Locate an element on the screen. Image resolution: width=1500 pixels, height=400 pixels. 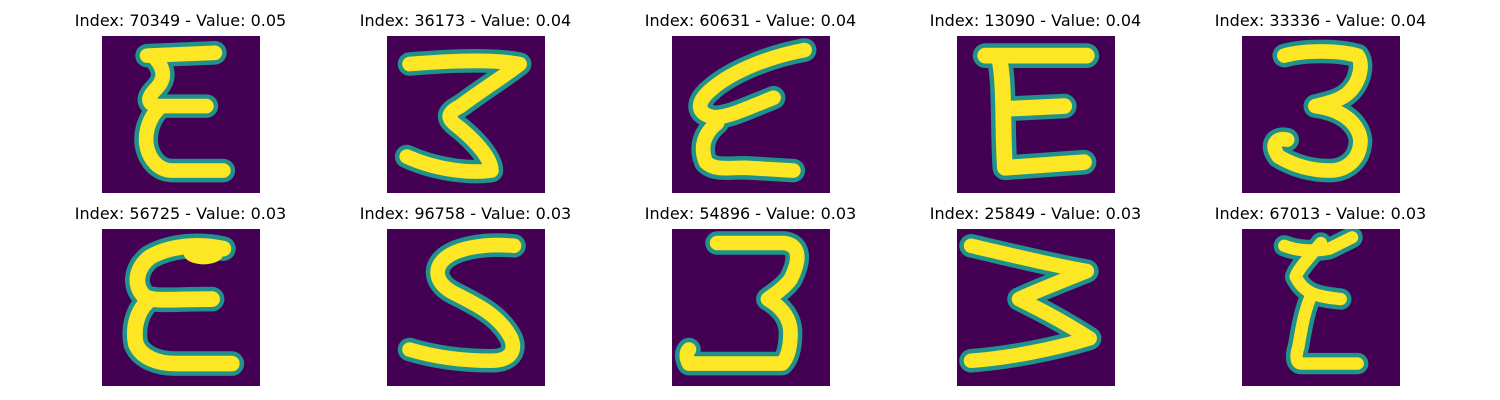
glyph-e-round is located at coordinates (183, 304).